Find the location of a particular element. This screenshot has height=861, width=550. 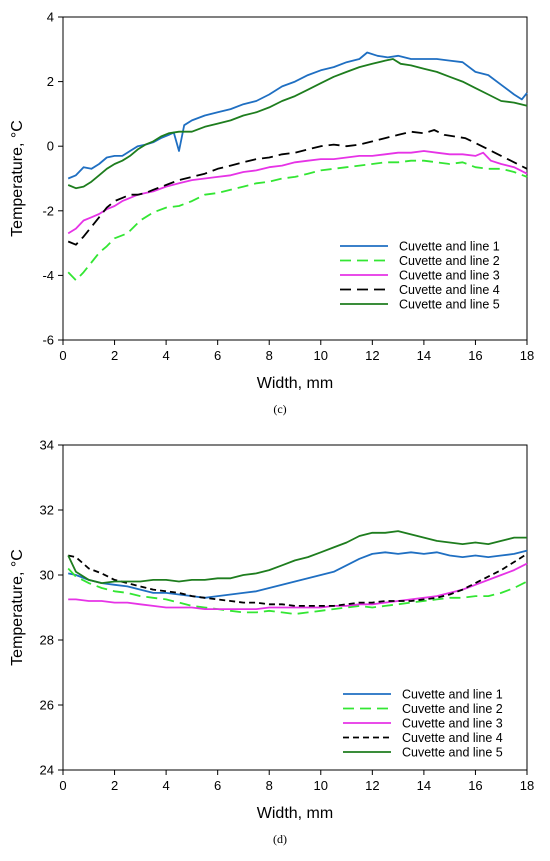

y-tick-label: 34 is located at coordinates (47, 445).